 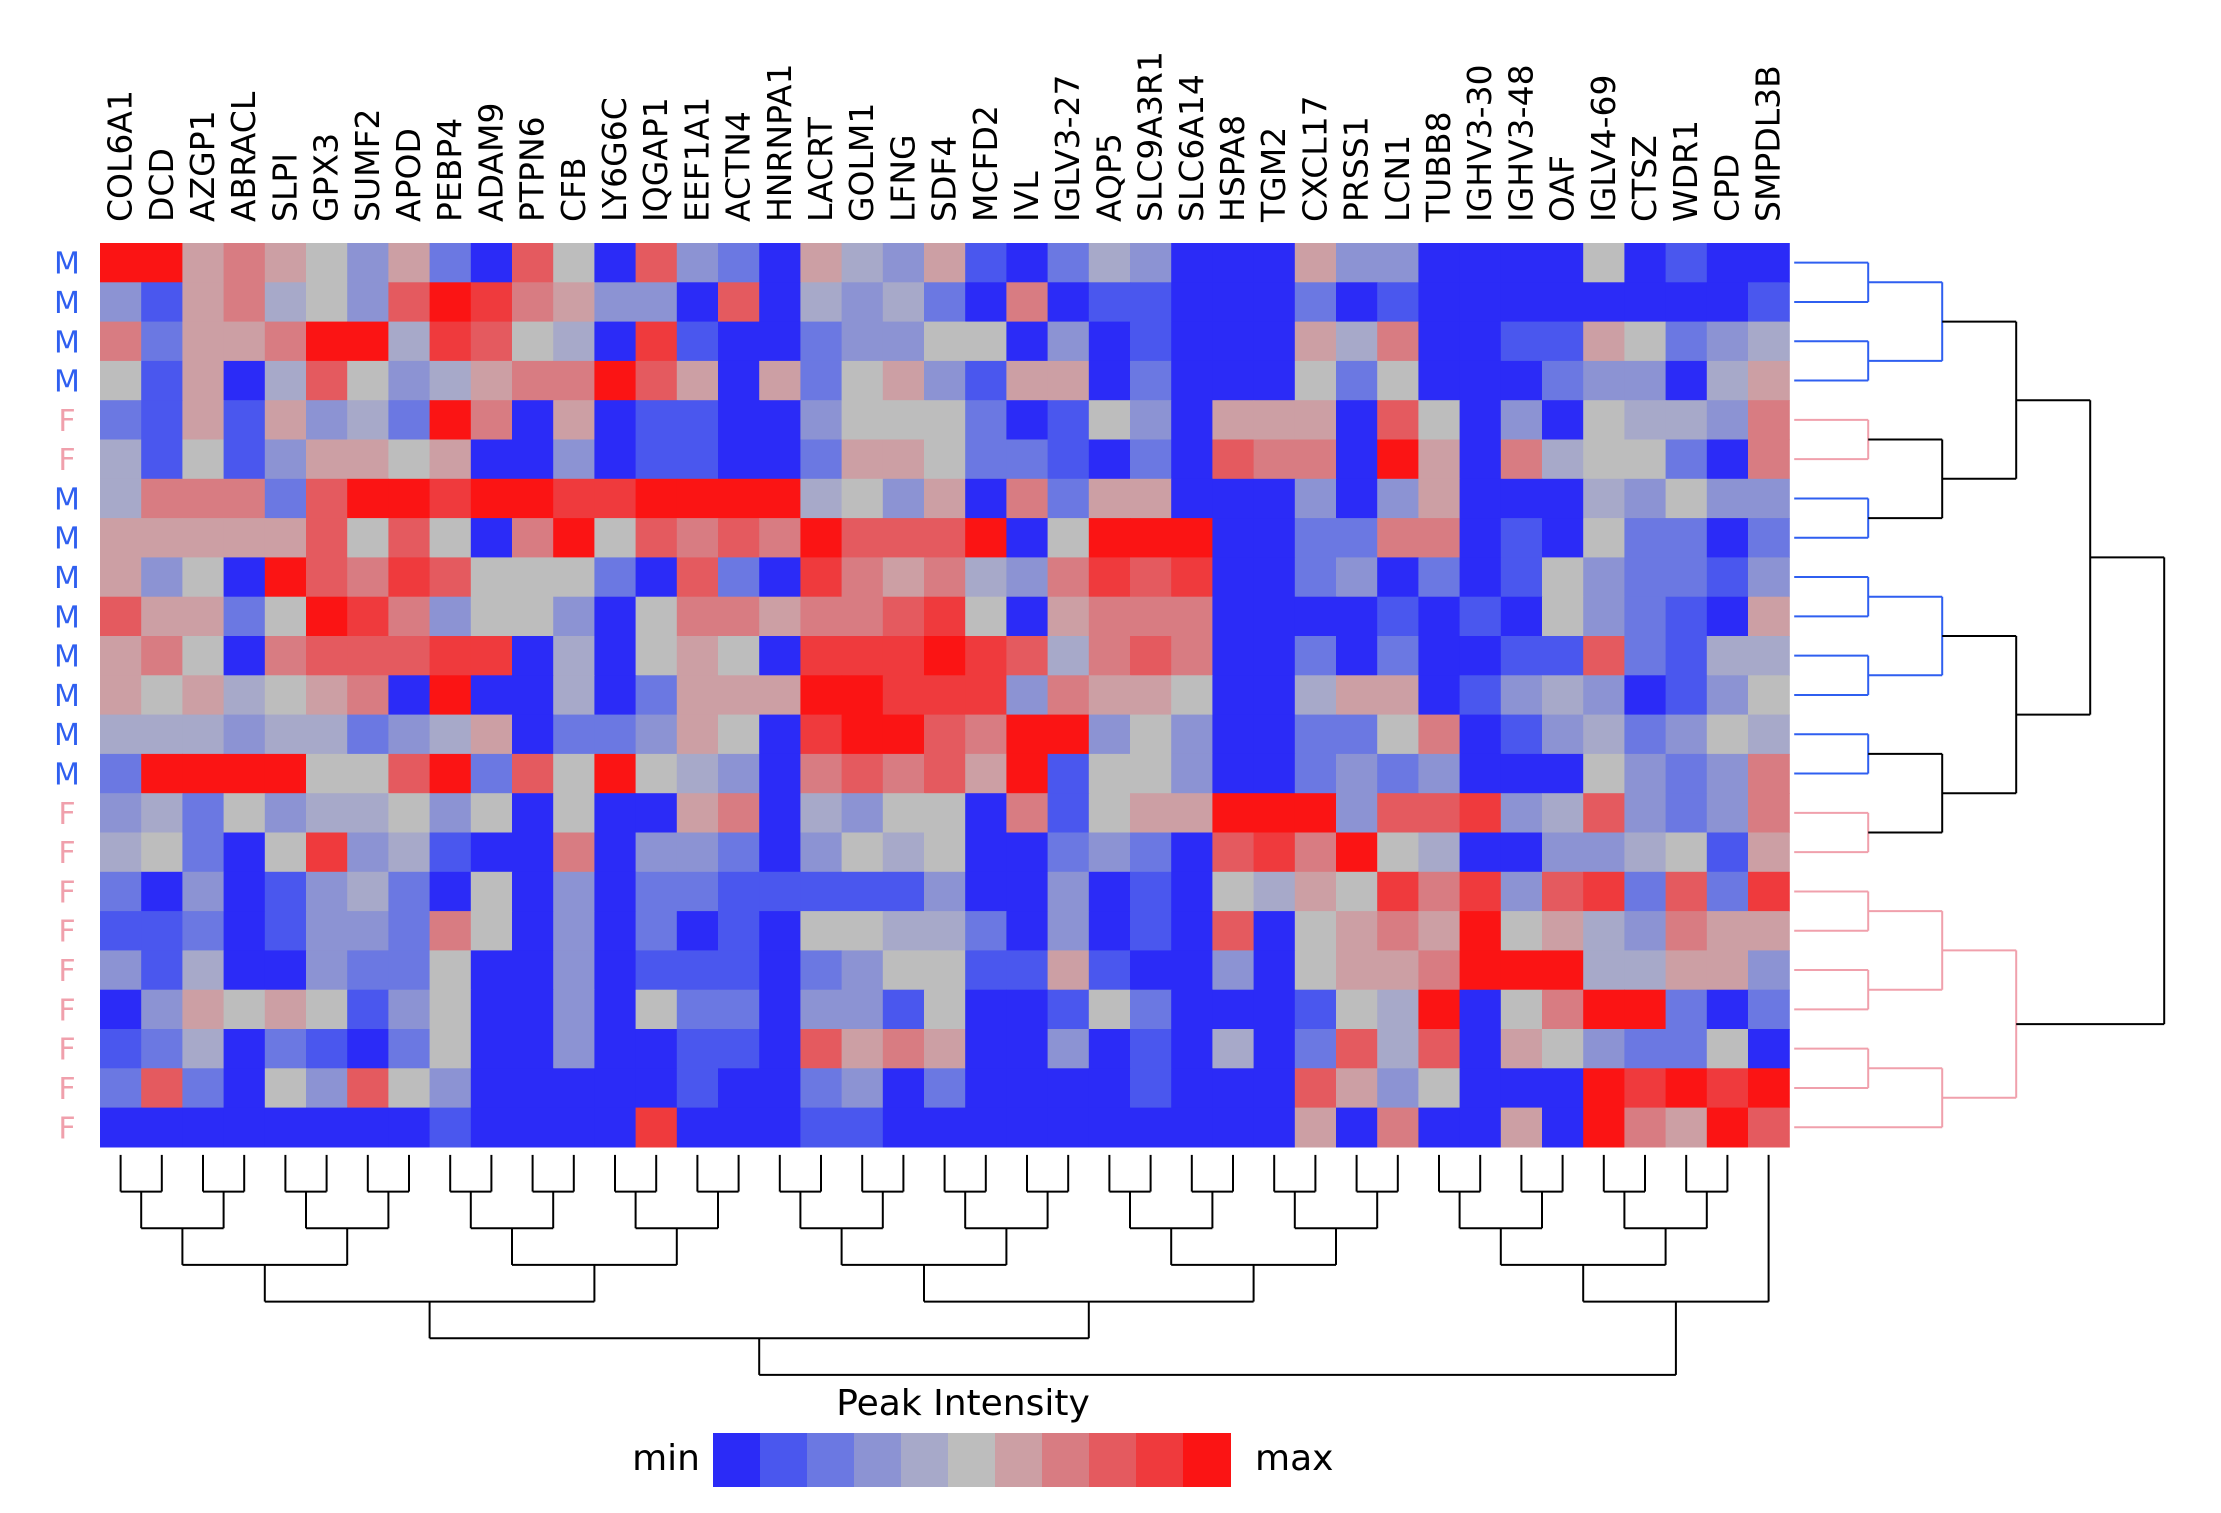 What do you see at coordinates (1769, 891) in the screenshot?
I see `heatmap-cell-r16-c40` at bounding box center [1769, 891].